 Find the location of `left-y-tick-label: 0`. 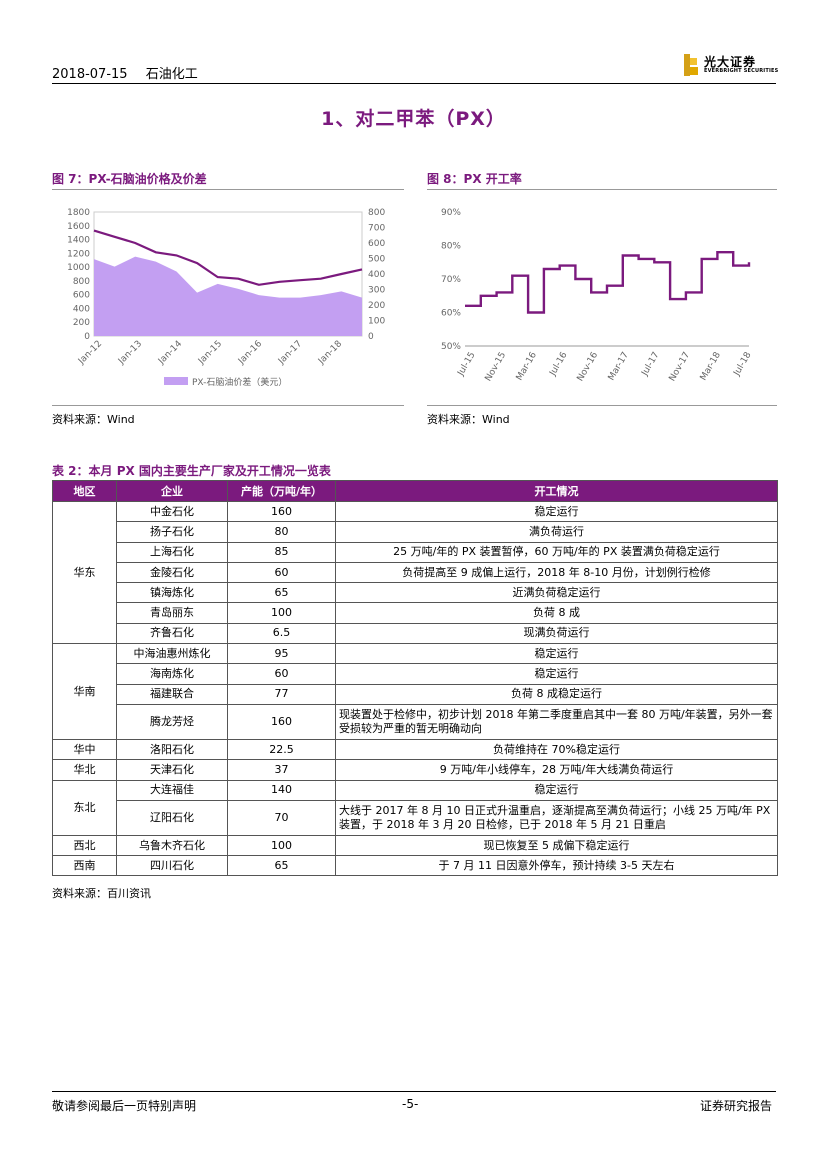

left-y-tick-label: 0 is located at coordinates (87, 337).